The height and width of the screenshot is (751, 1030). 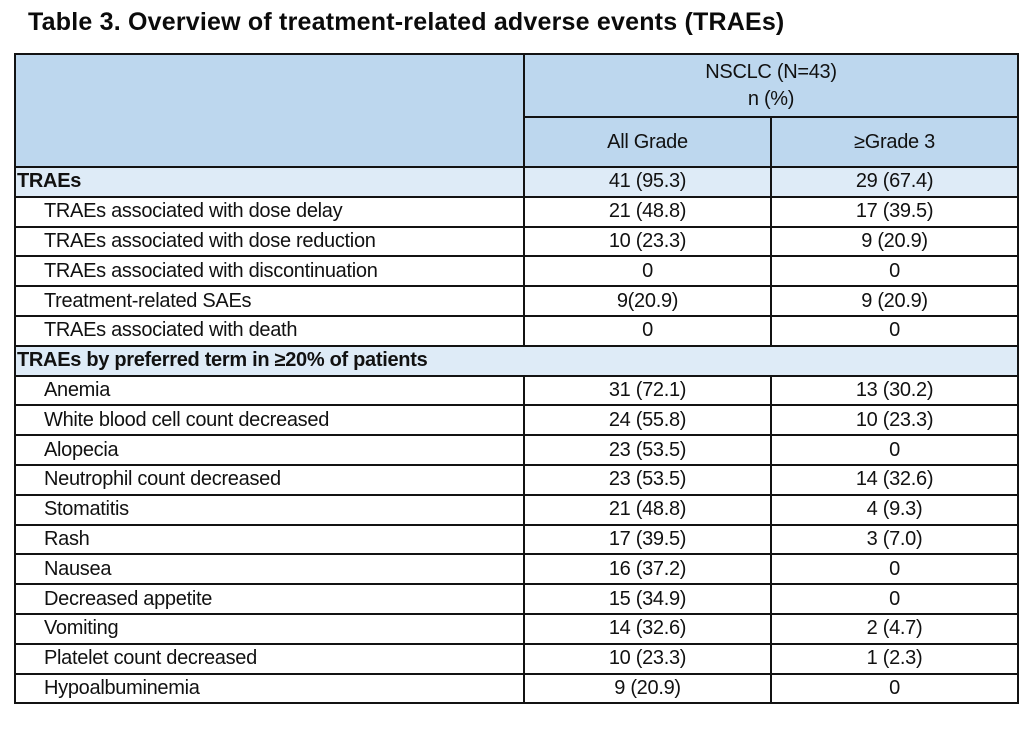 What do you see at coordinates (771, 98) in the screenshot?
I see `group-header-line2: n (%)` at bounding box center [771, 98].